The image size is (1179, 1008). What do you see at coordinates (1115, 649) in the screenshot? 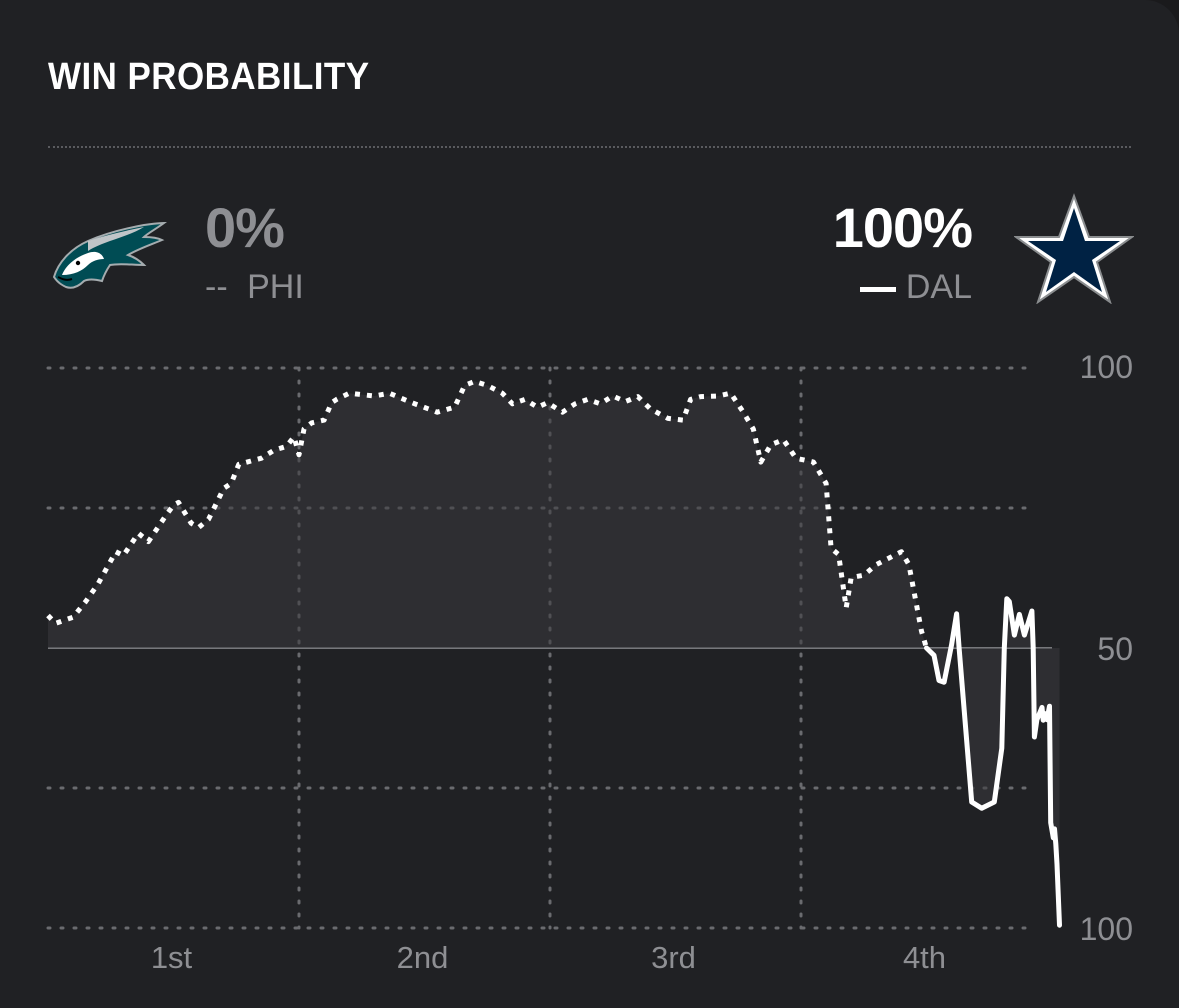
I see `y-tick-label-1: 50` at bounding box center [1115, 649].